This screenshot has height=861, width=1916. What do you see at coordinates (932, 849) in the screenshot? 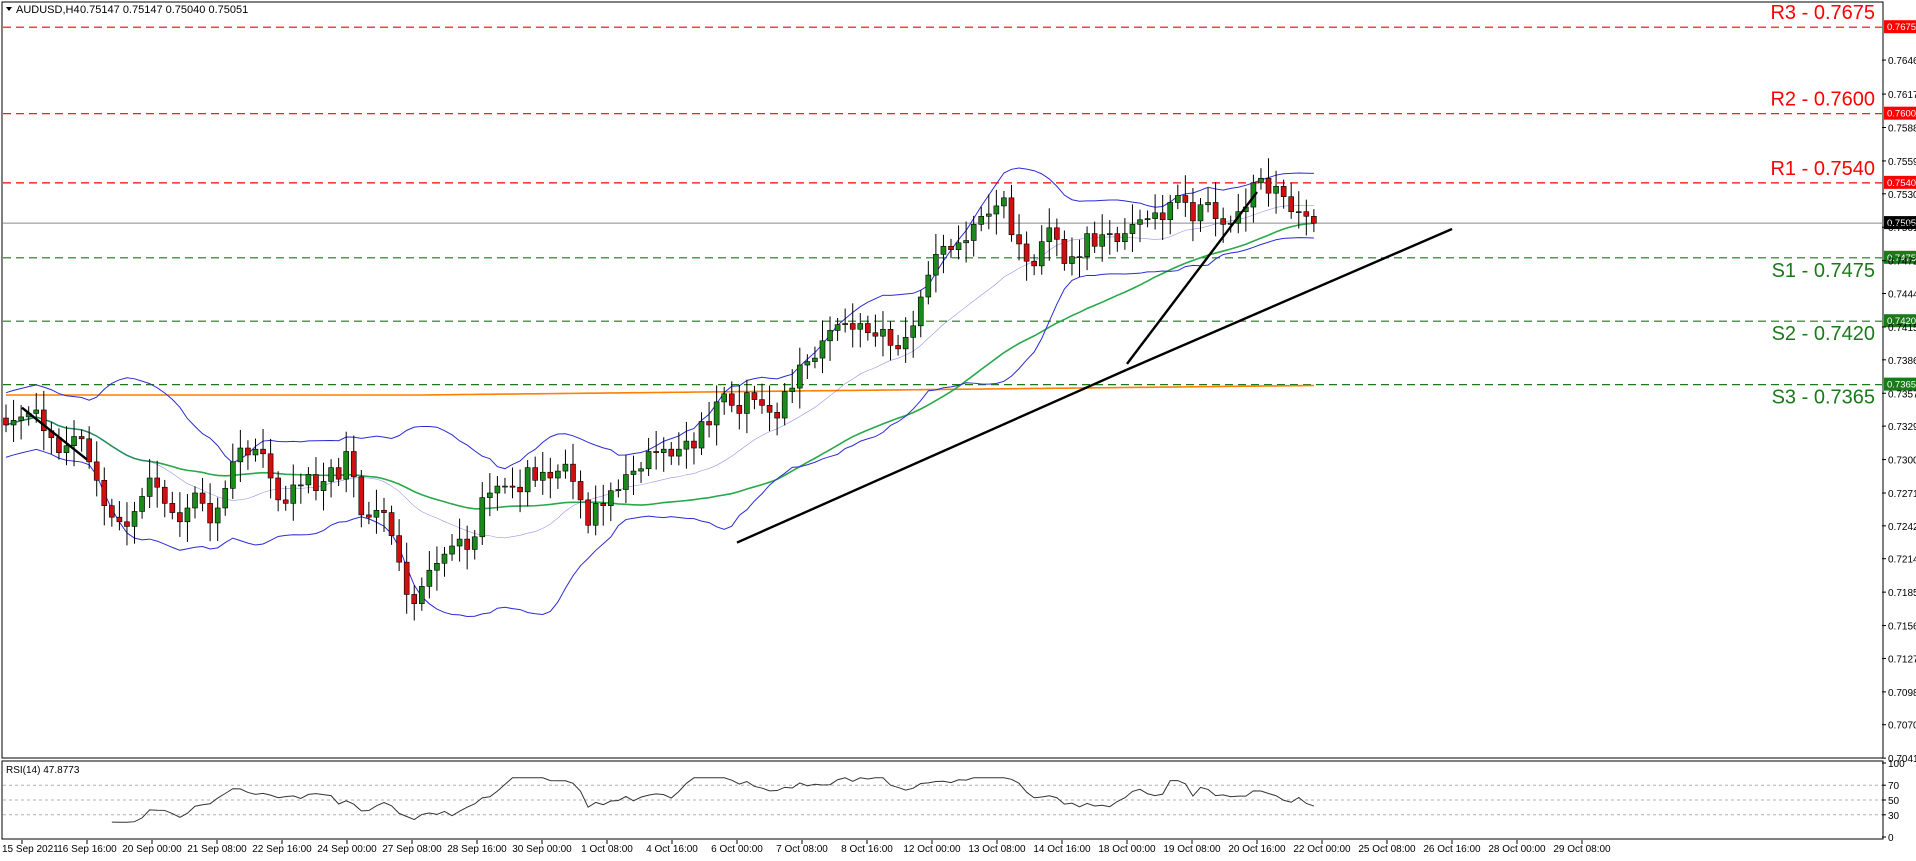
I see `x-tick-label: 12 Oct 00:00` at bounding box center [932, 849].